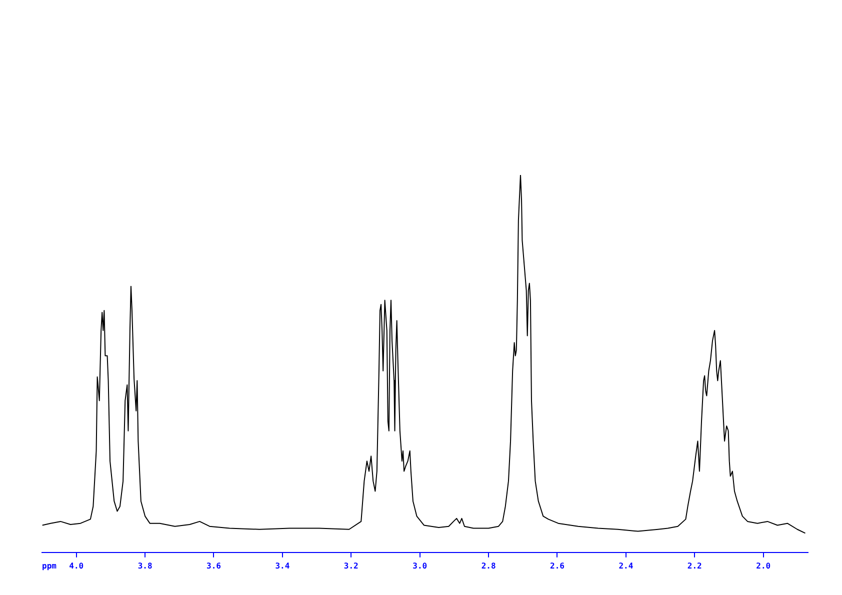  What do you see at coordinates (282, 565) in the screenshot?
I see `x-tick-label: 3.4` at bounding box center [282, 565].